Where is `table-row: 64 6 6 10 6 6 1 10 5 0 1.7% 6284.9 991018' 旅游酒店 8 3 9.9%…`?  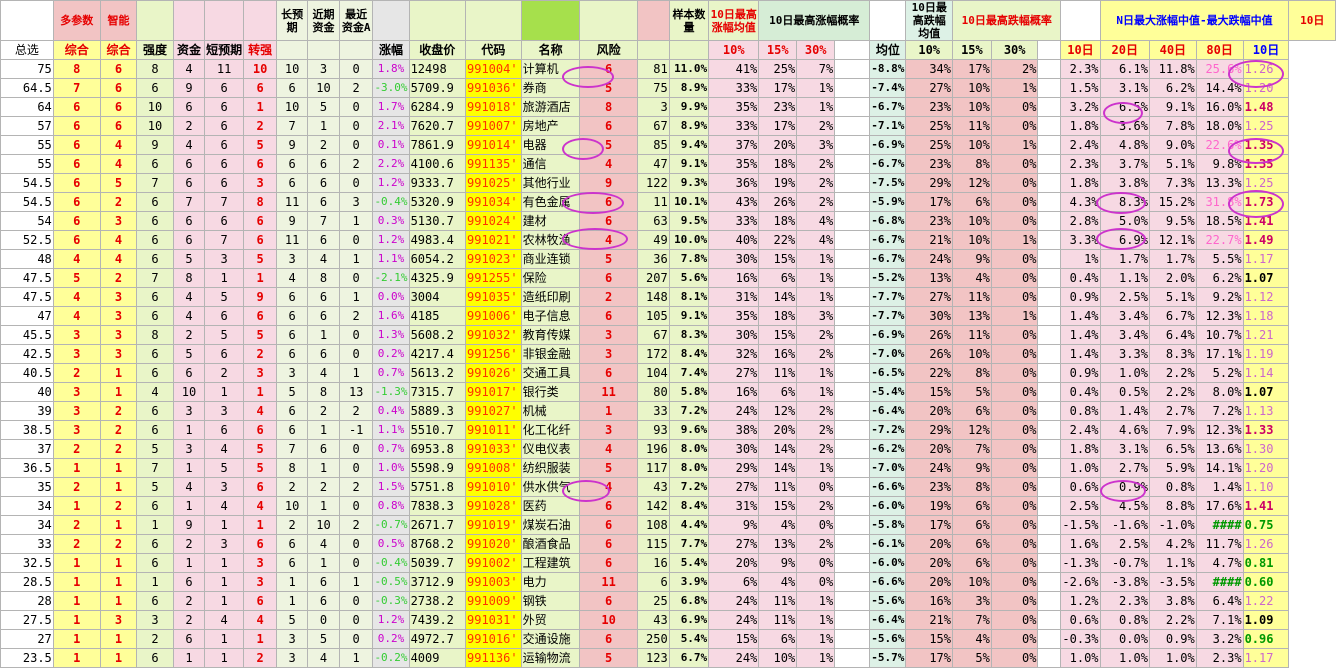
table-row: 64 6 6 10 6 6 1 10 5 0 1.7% 6284.9 991018' 旅游酒店 8 3 9.9%… is located at coordinates (668, 107).